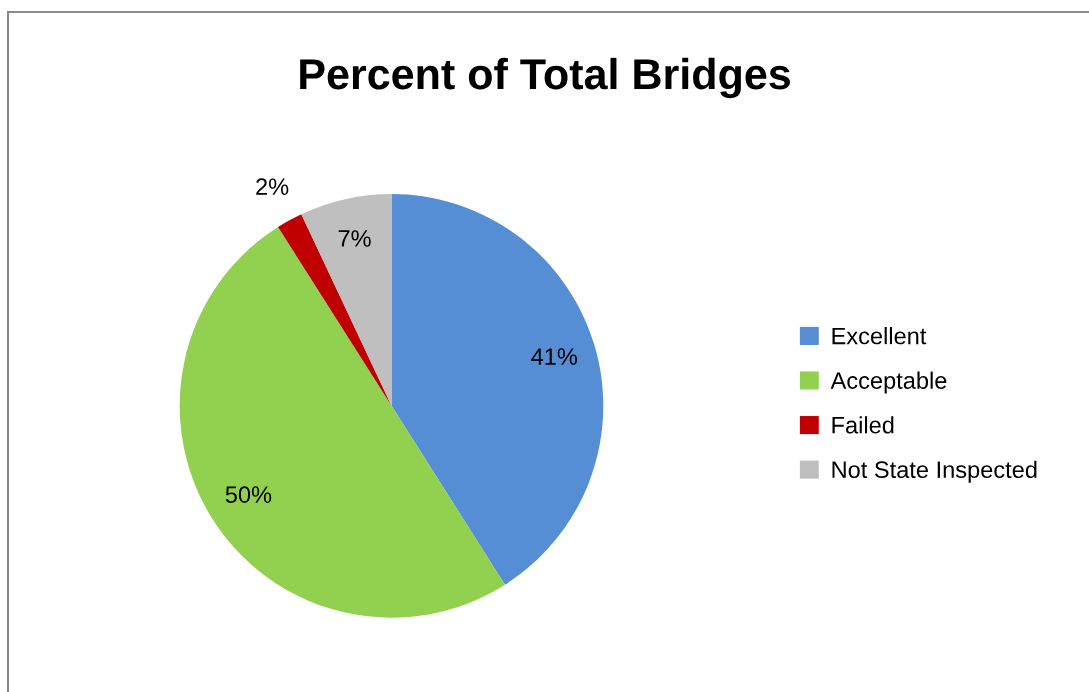 Image resolution: width=1089 pixels, height=692 pixels. I want to click on data-label: 41%, so click(554, 356).